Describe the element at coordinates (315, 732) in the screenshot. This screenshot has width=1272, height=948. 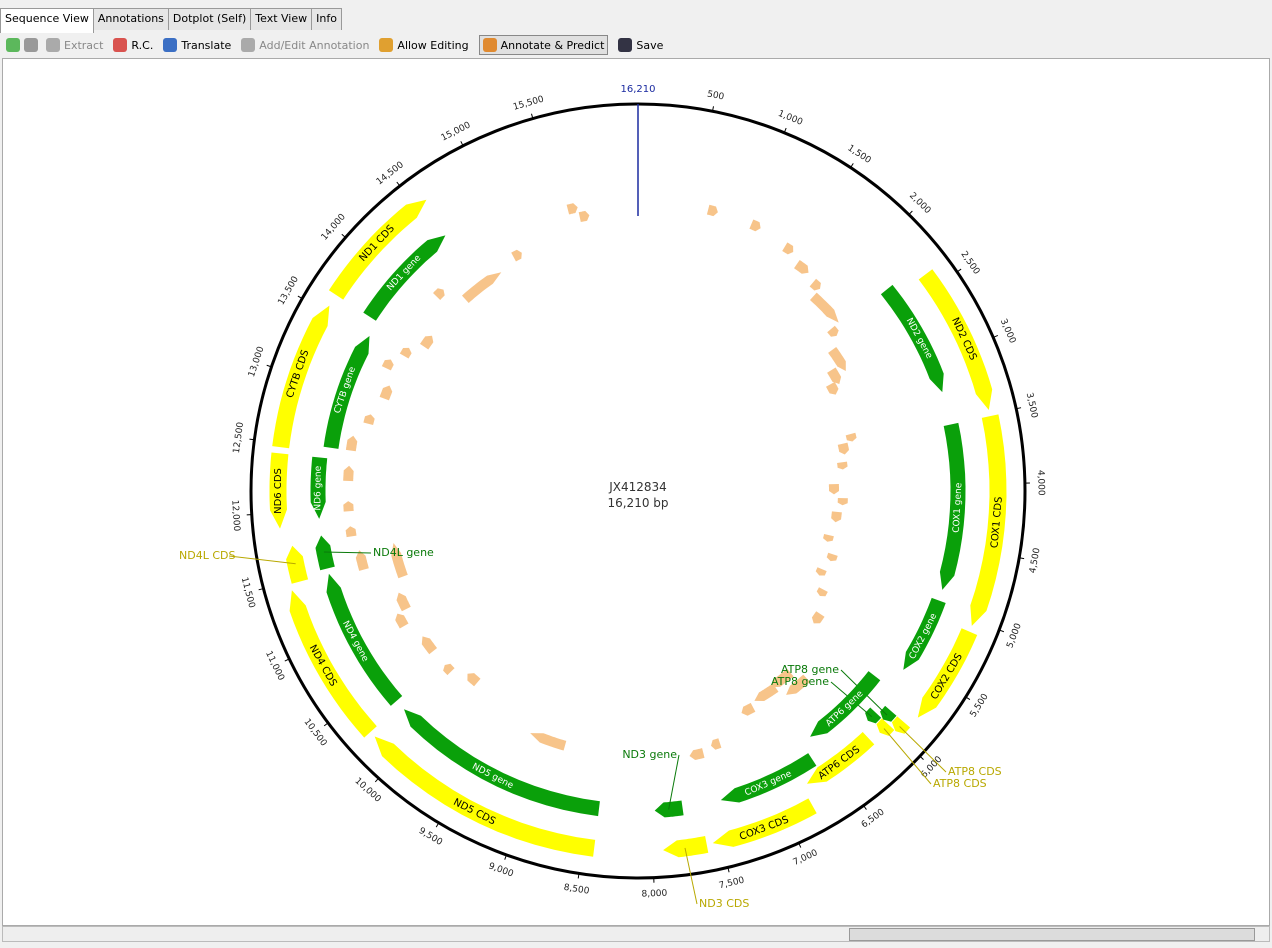
I see `tick-label: 10,500` at that location.